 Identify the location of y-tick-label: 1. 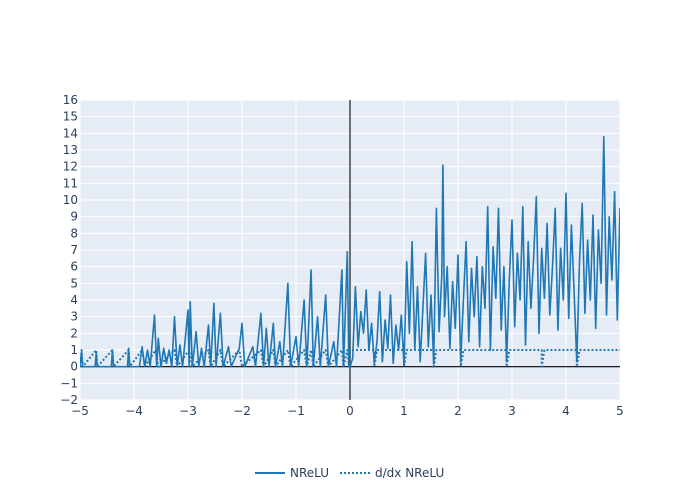
(74, 350).